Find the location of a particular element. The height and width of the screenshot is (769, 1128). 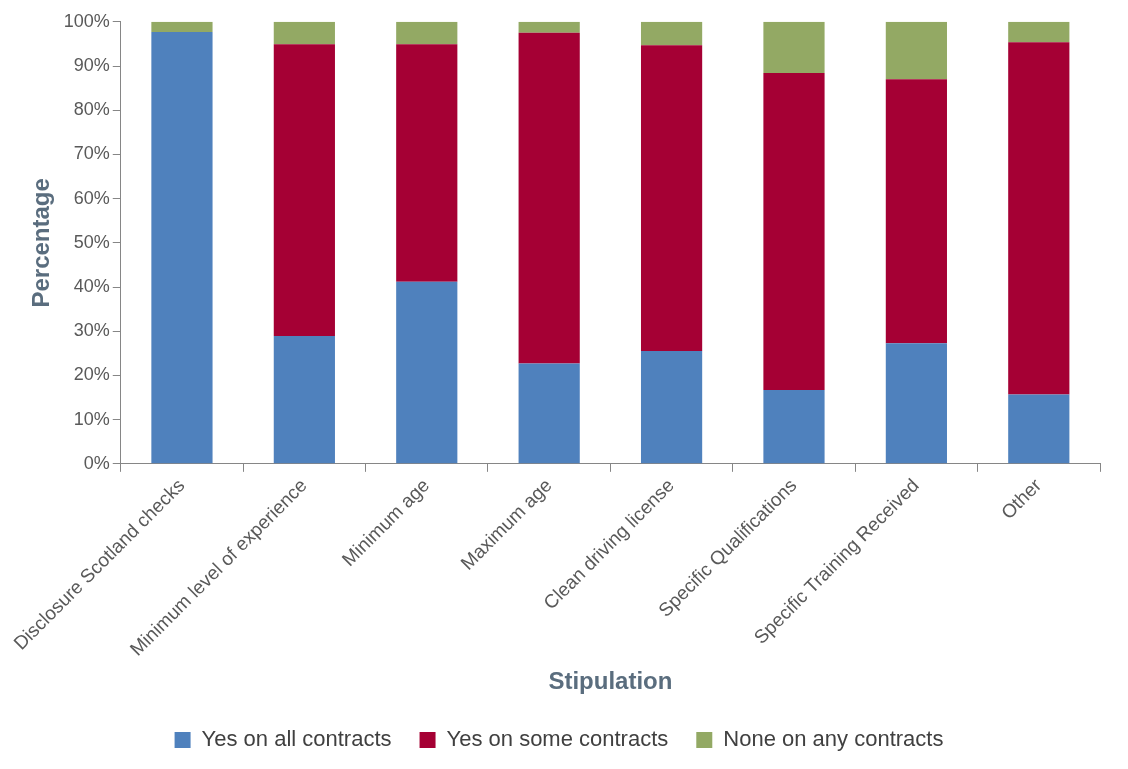

y-tick-label: 90% is located at coordinates (91, 64).